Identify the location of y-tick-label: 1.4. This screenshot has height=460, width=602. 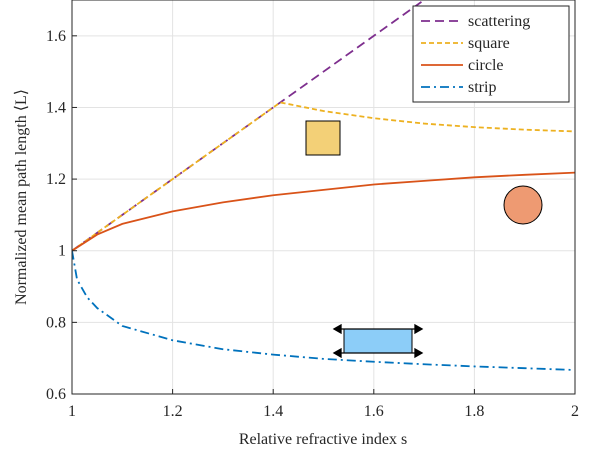
(56, 107).